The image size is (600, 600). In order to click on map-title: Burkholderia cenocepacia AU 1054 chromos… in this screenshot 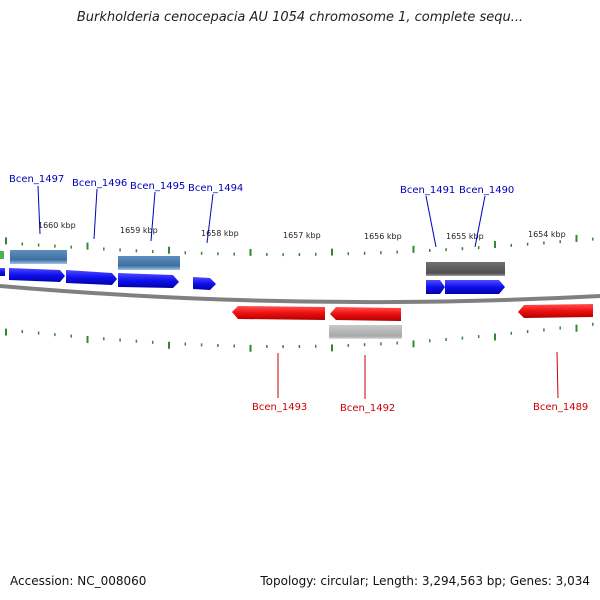, I will do `click(300, 17)`.